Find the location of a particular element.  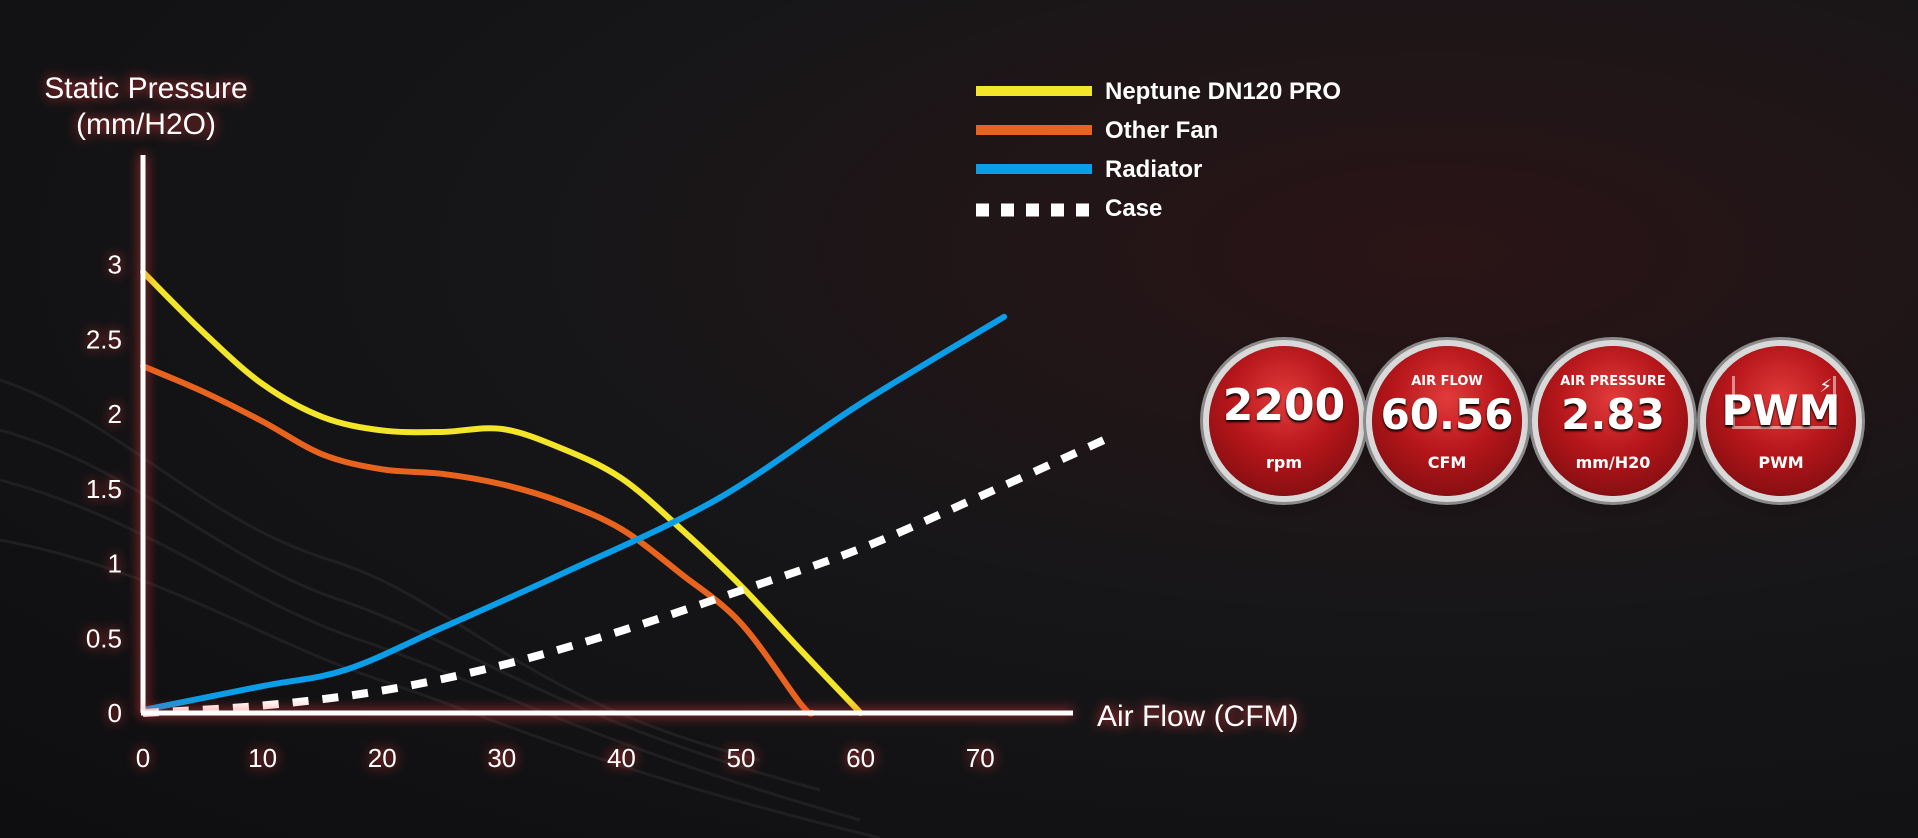

y-tick-label: 2 is located at coordinates (115, 414).